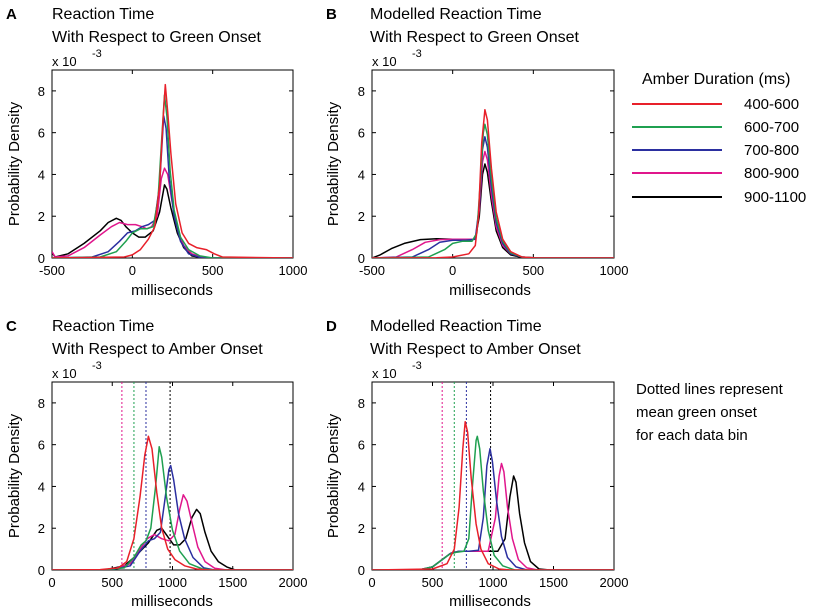 This screenshot has height=611, width=827. Describe the element at coordinates (41, 258) in the screenshot. I see `panel-a-ytick-label: 0` at that location.